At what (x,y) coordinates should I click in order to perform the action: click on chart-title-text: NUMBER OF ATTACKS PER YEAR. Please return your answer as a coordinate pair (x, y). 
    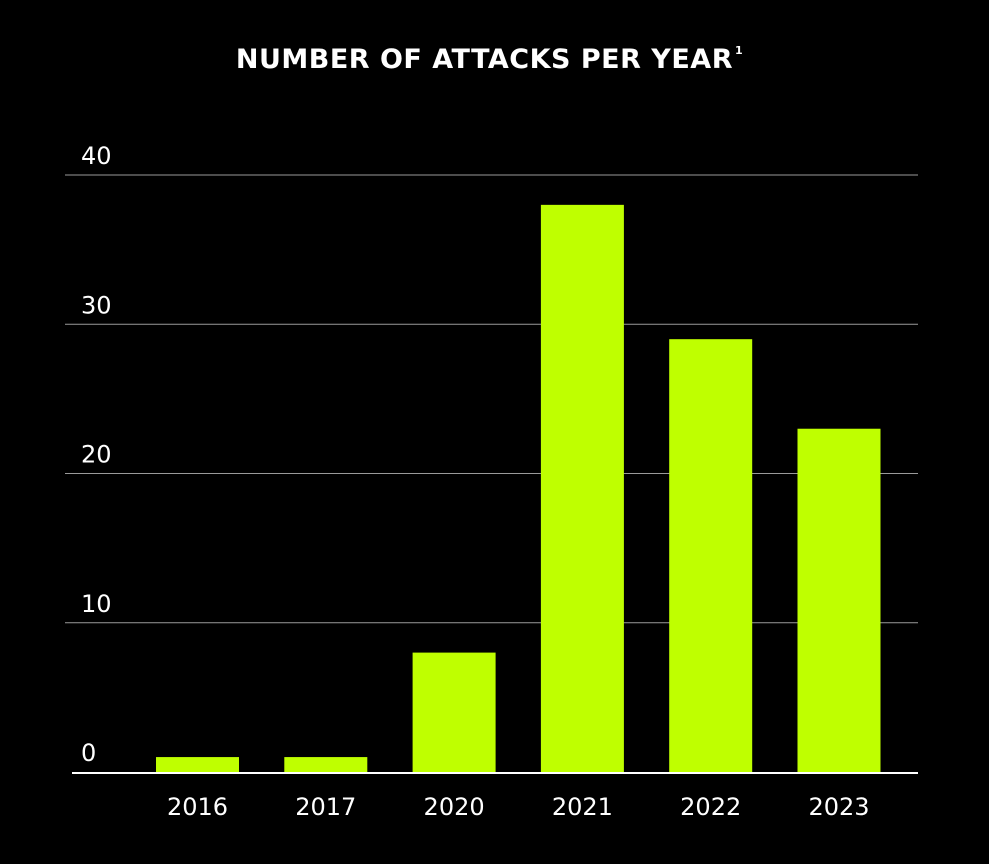
    Looking at the image, I should click on (484, 59).